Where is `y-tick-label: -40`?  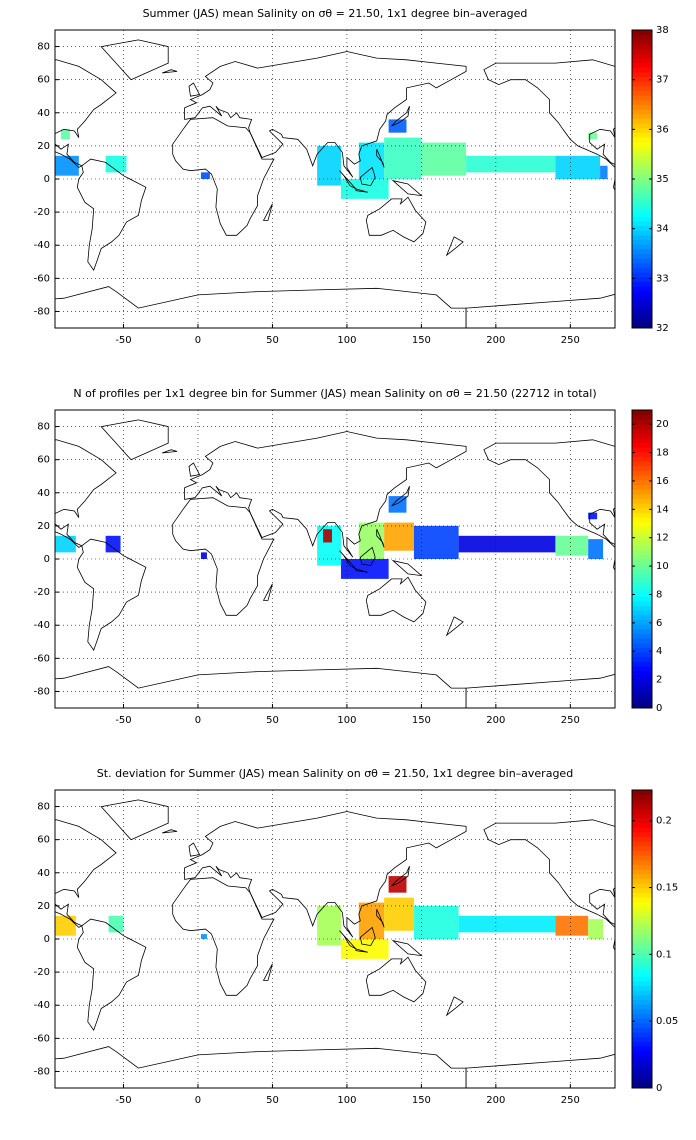
y-tick-label: -40 is located at coordinates (42, 1005).